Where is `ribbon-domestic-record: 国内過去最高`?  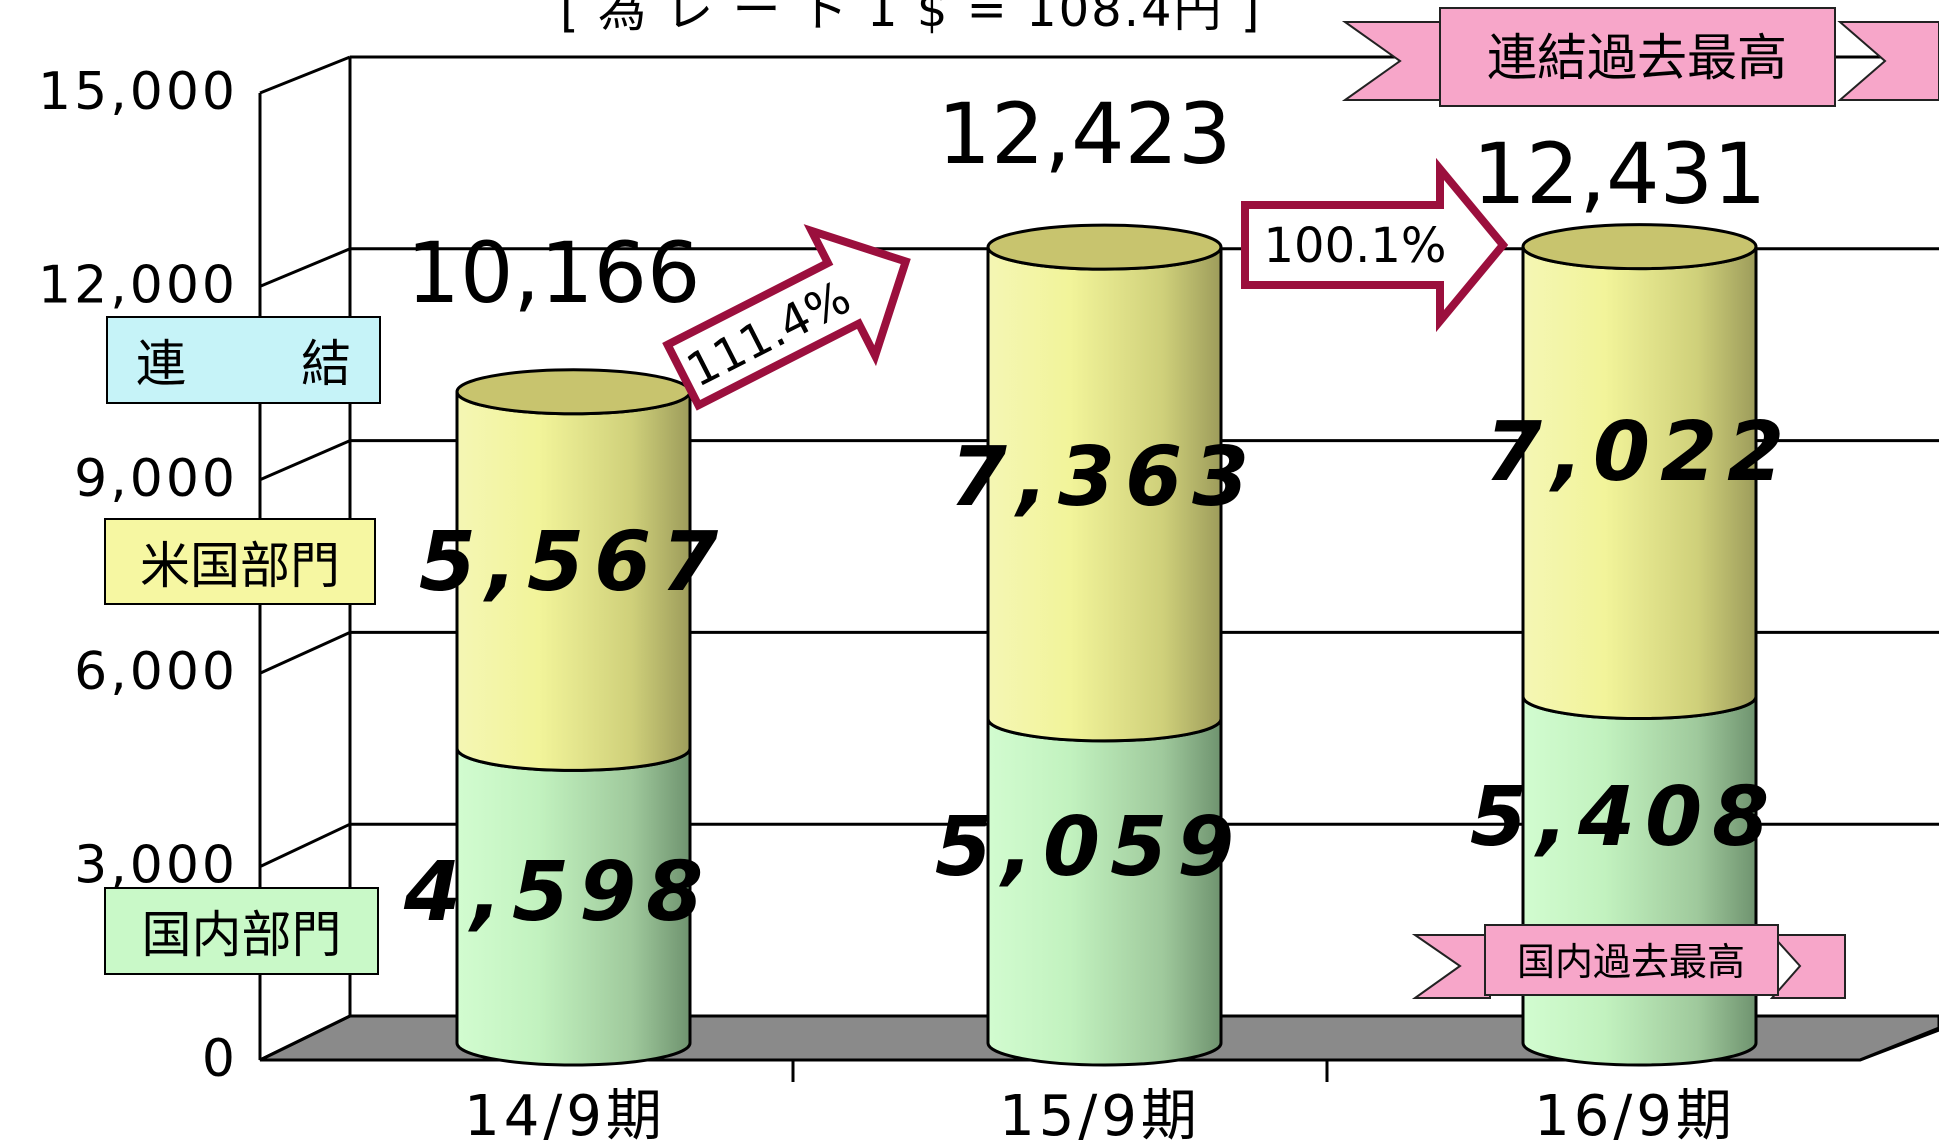
ribbon-domestic-record: 国内過去最高 is located at coordinates (1628, 961).